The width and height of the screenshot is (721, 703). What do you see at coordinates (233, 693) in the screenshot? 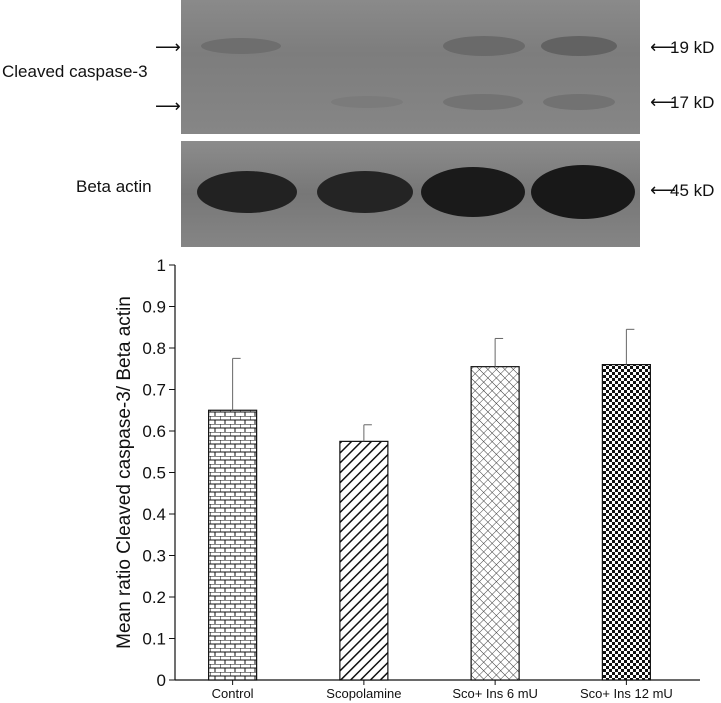
I see `x-tick-label: Control` at bounding box center [233, 693].